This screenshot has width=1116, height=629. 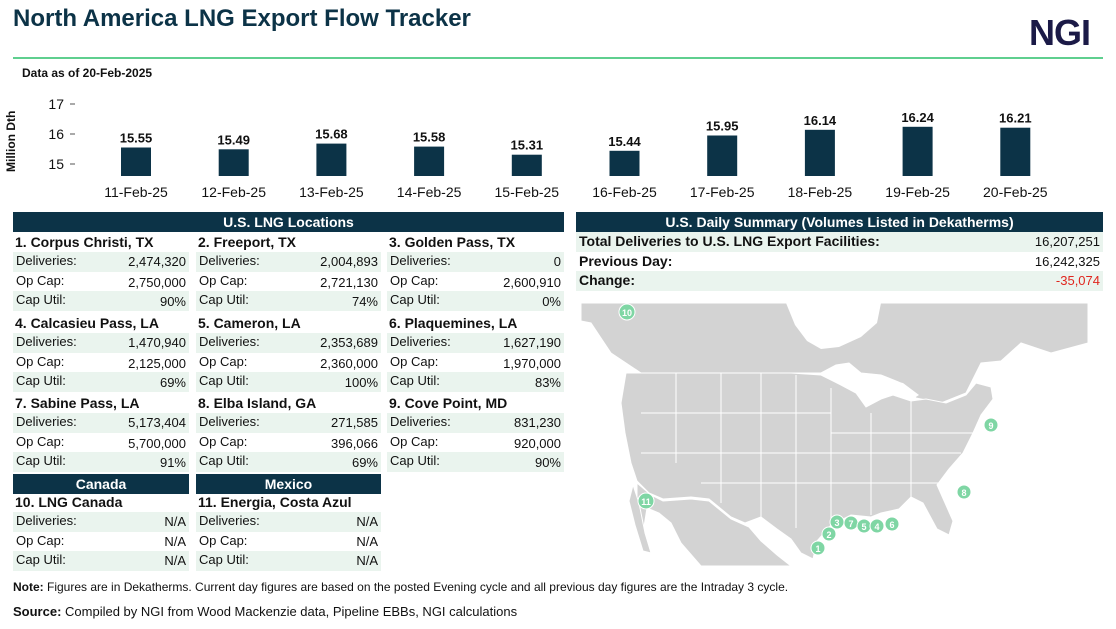 What do you see at coordinates (475, 423) in the screenshot?
I see `deliveries-row: Deliveries: 831,230` at bounding box center [475, 423].